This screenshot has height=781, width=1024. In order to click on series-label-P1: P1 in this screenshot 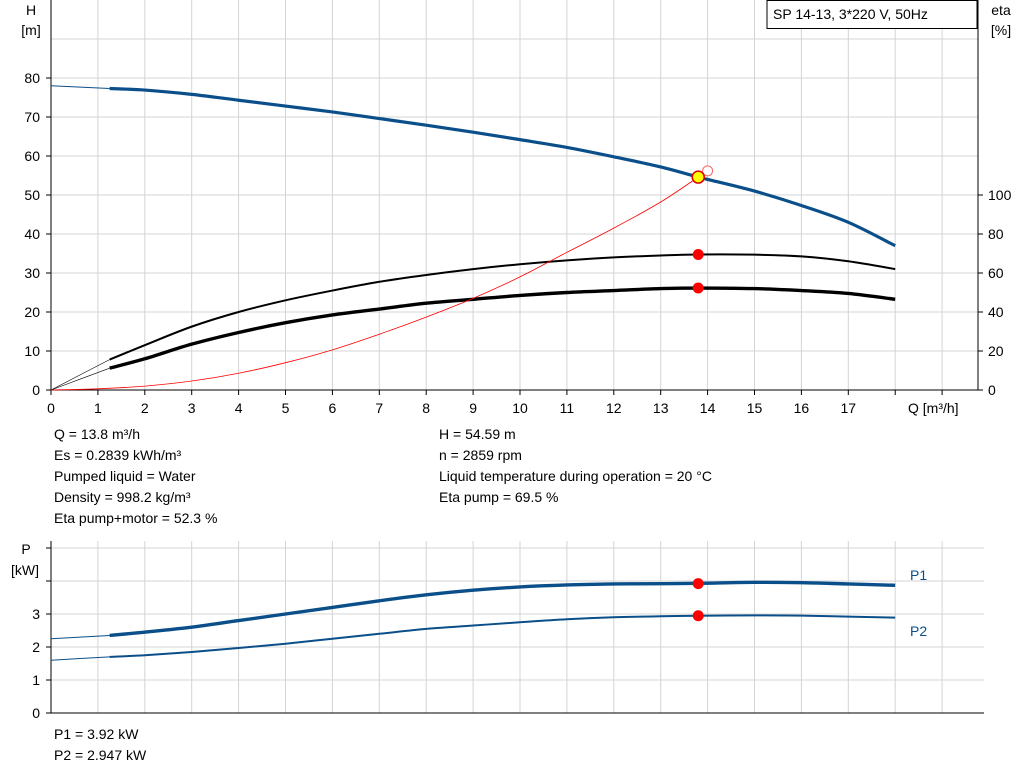, I will do `click(918, 575)`.